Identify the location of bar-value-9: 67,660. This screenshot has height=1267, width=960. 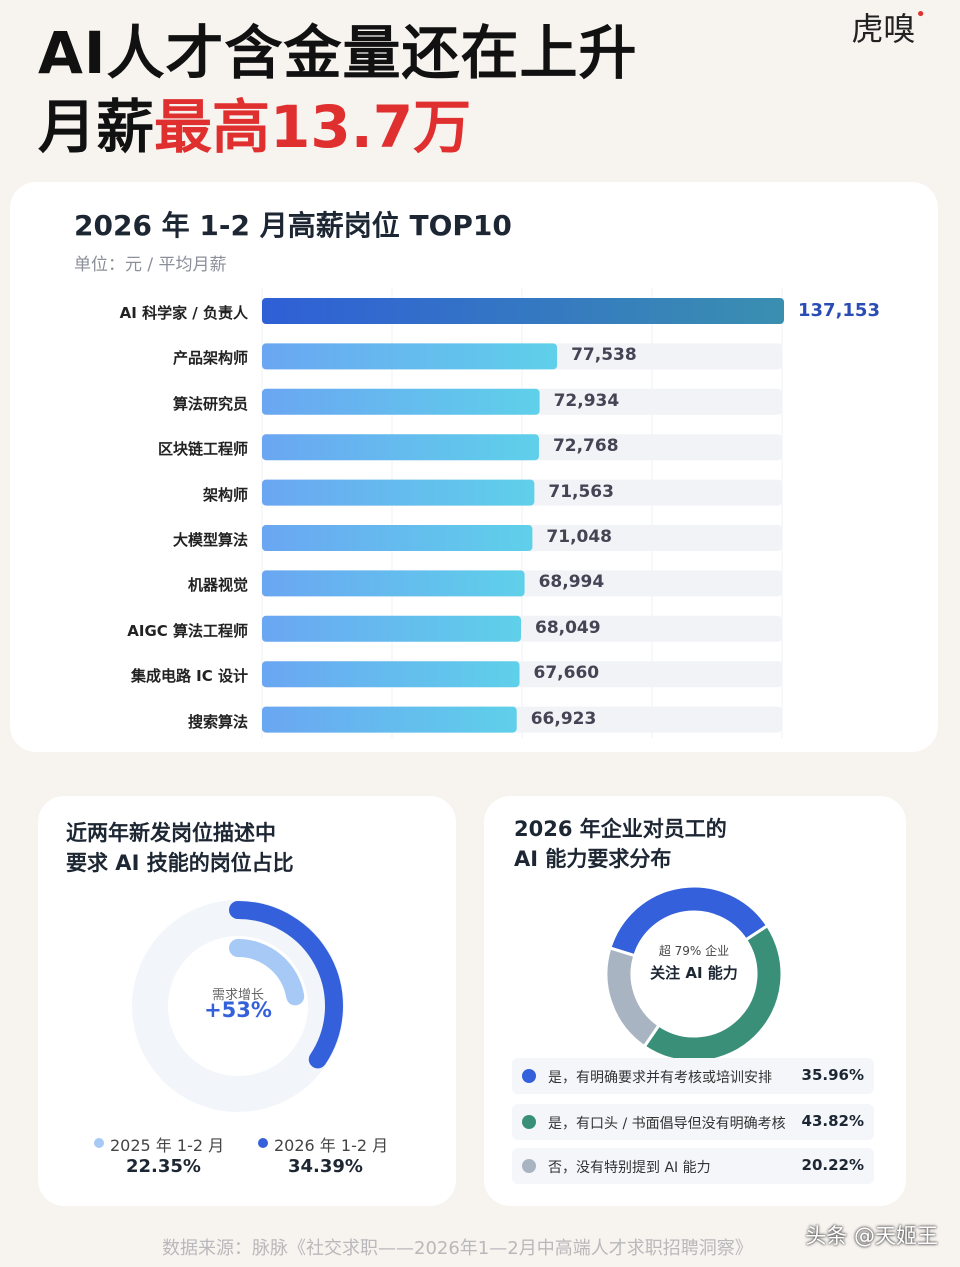
(566, 673).